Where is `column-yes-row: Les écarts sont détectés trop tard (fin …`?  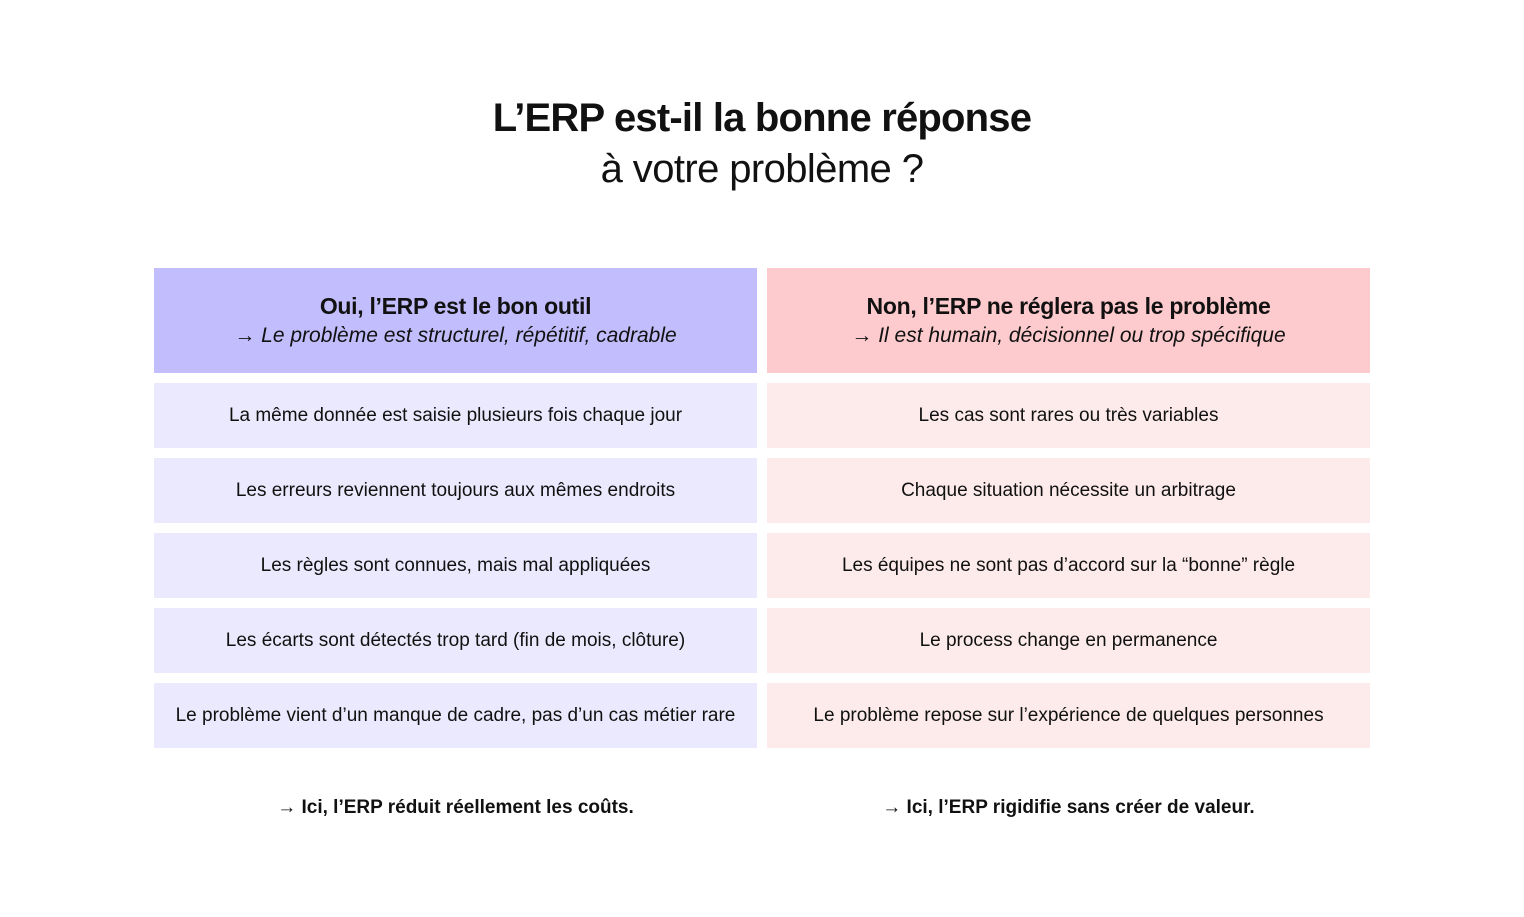
column-yes-row: Les écarts sont détectés trop tard (fin … is located at coordinates (455, 640).